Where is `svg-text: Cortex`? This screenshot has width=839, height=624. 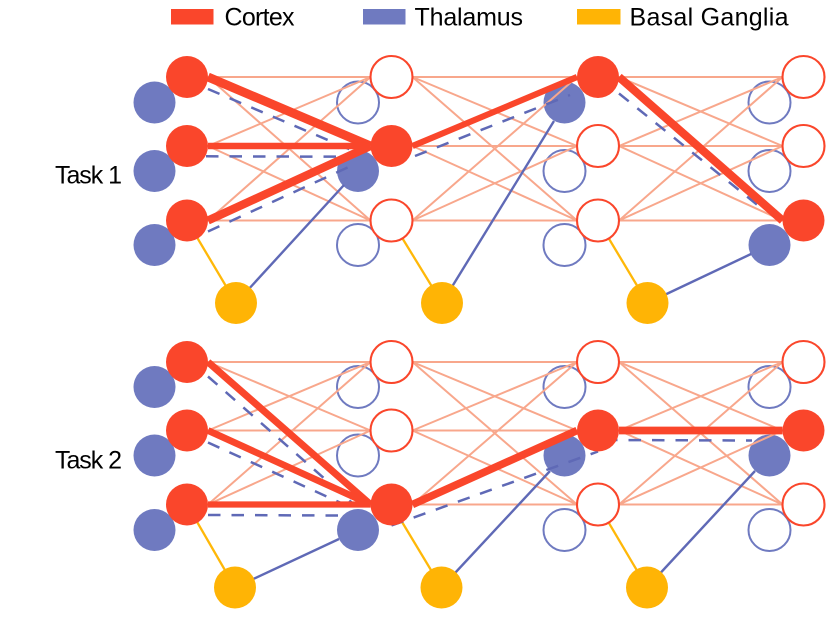 svg-text: Cortex is located at coordinates (260, 17).